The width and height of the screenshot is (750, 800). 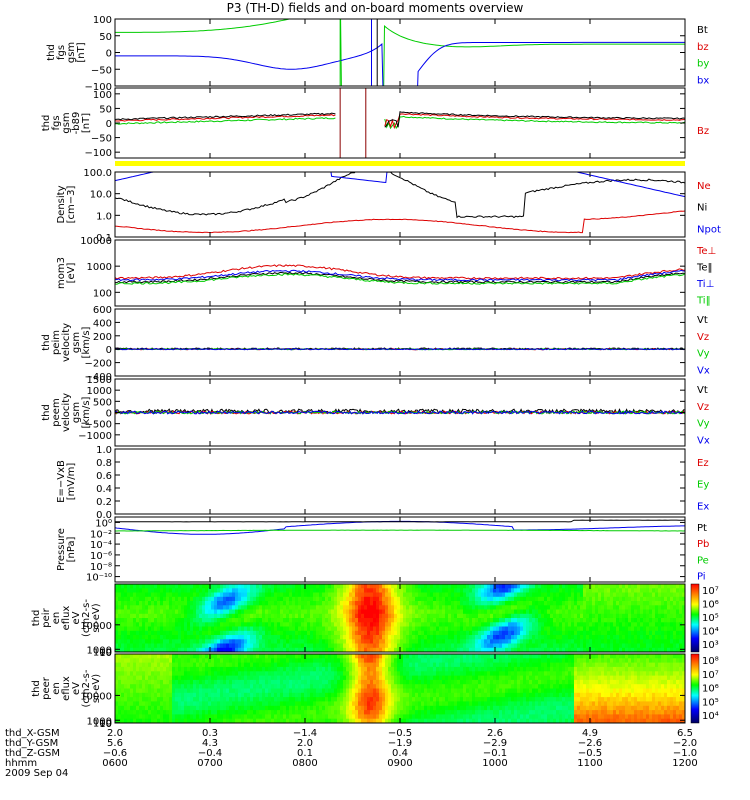 I want to click on ytick-label: 0.2, so click(x=104, y=502).